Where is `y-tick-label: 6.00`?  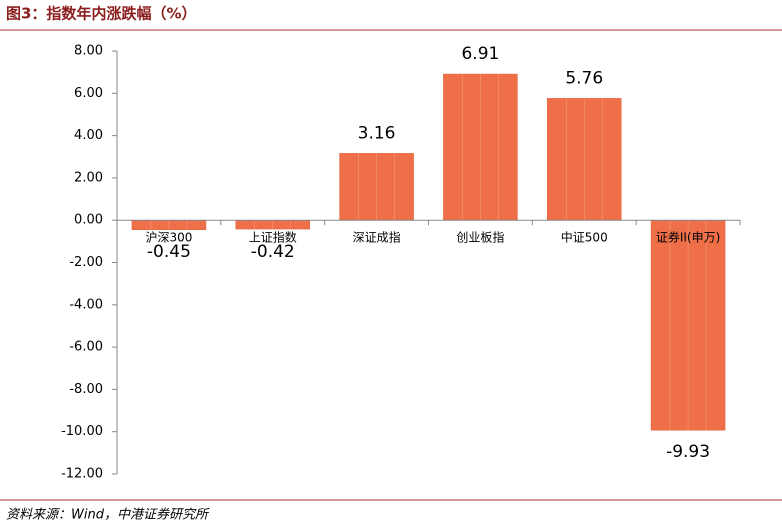 y-tick-label: 6.00 is located at coordinates (88, 93).